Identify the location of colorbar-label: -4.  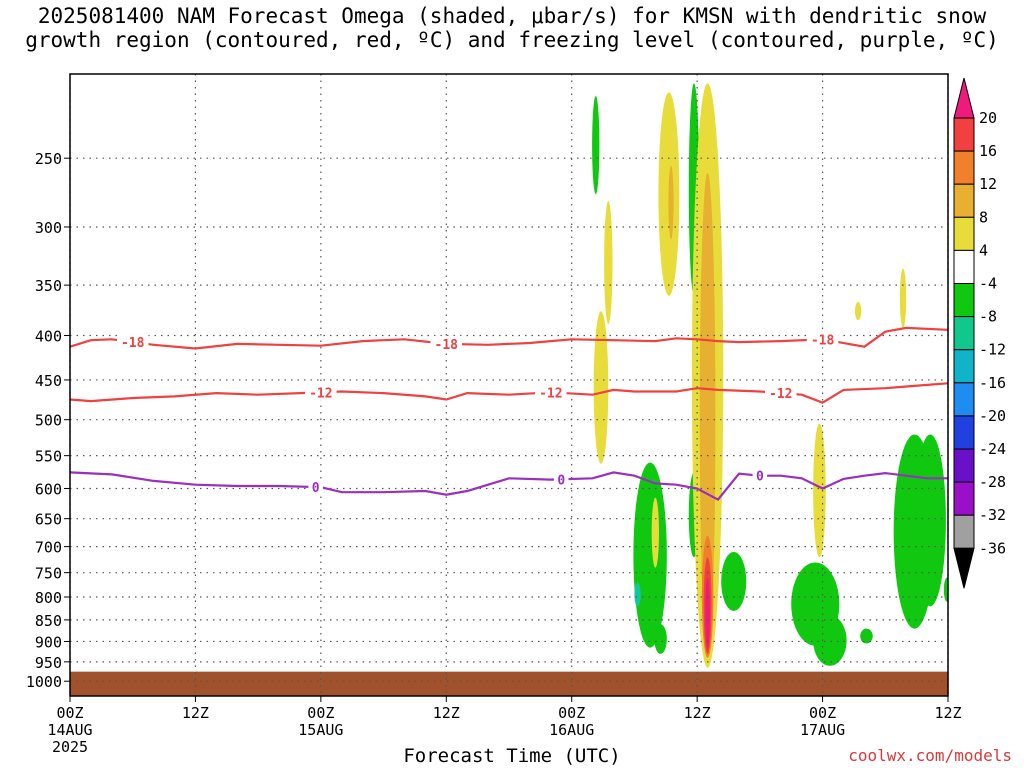
(988, 284).